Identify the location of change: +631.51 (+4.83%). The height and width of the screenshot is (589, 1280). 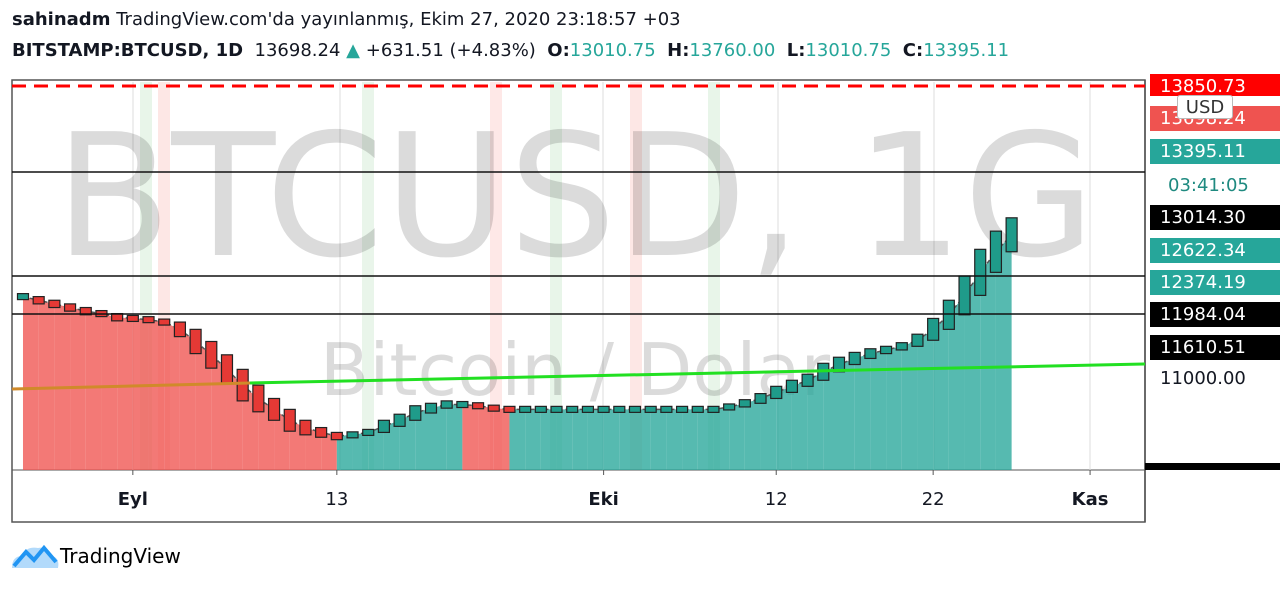
(450, 50).